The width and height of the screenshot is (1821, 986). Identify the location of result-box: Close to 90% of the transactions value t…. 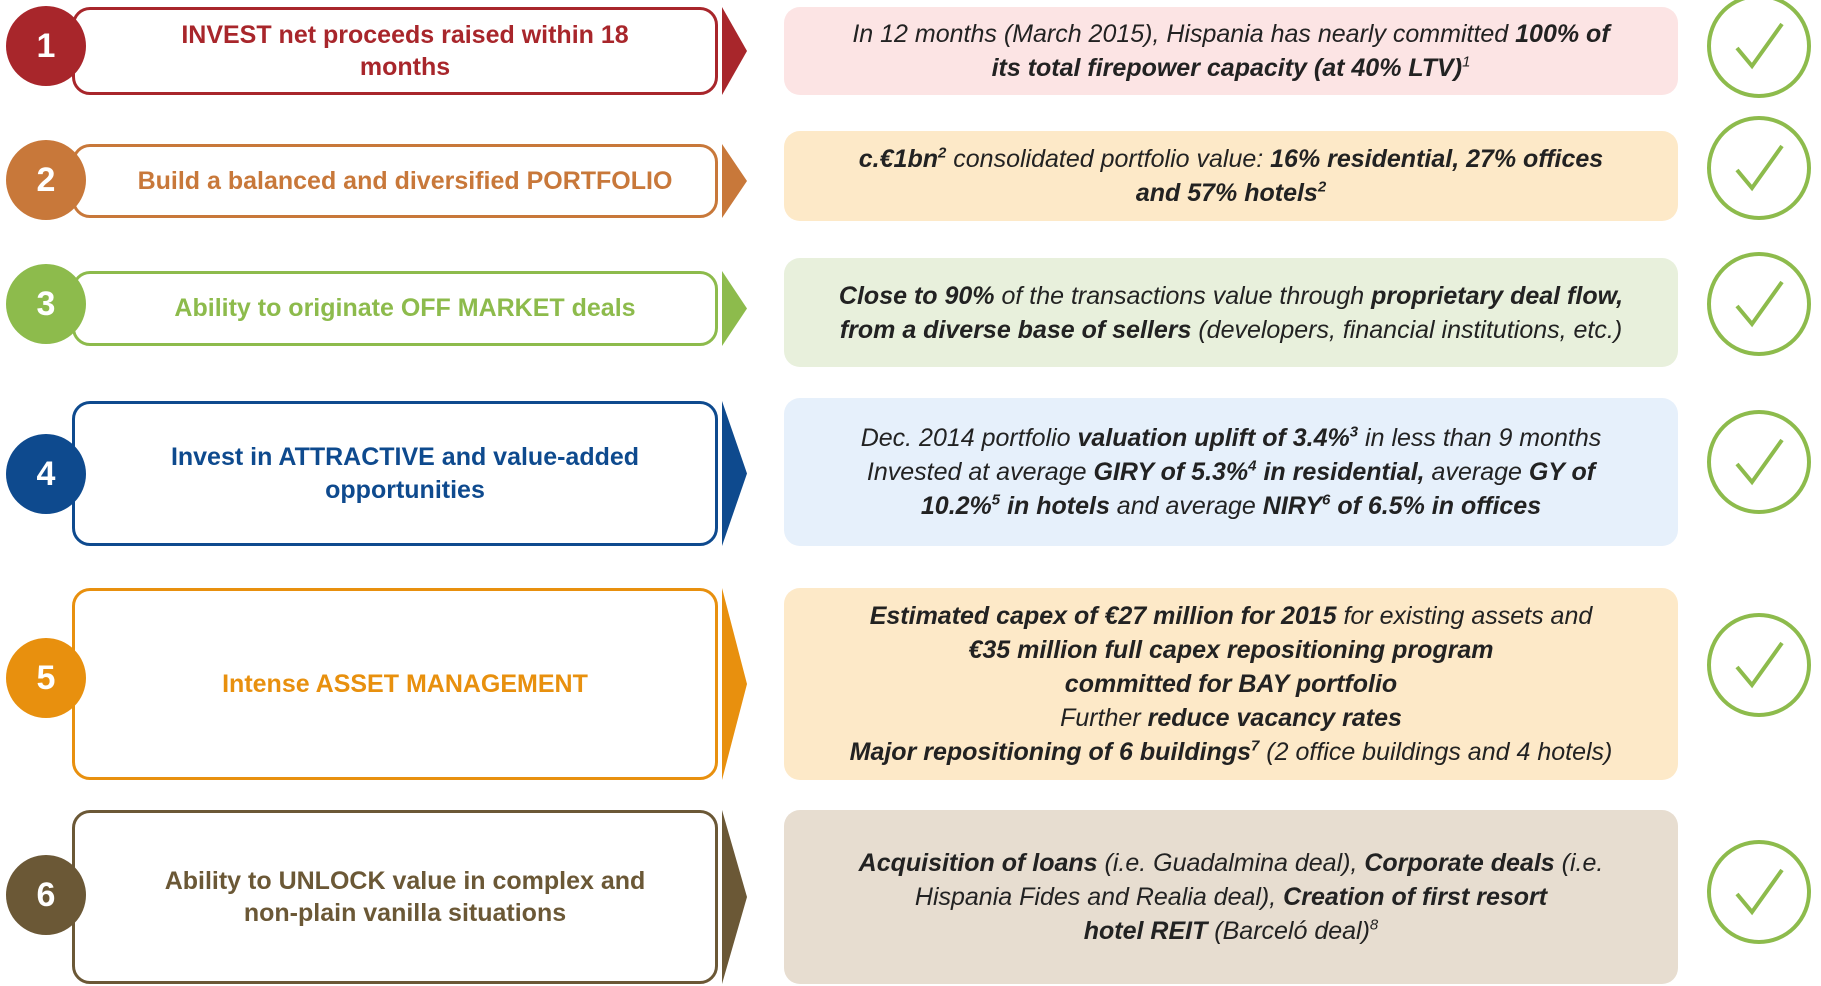
(1231, 312).